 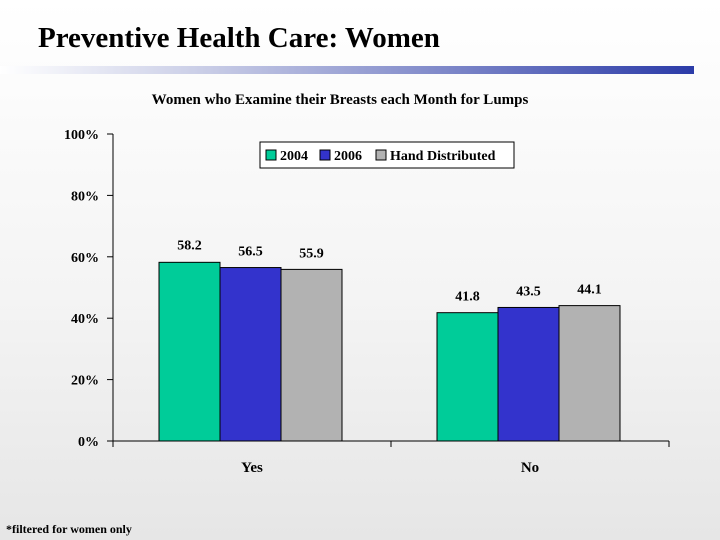 I want to click on y-tick-label: 80%, so click(x=85, y=196).